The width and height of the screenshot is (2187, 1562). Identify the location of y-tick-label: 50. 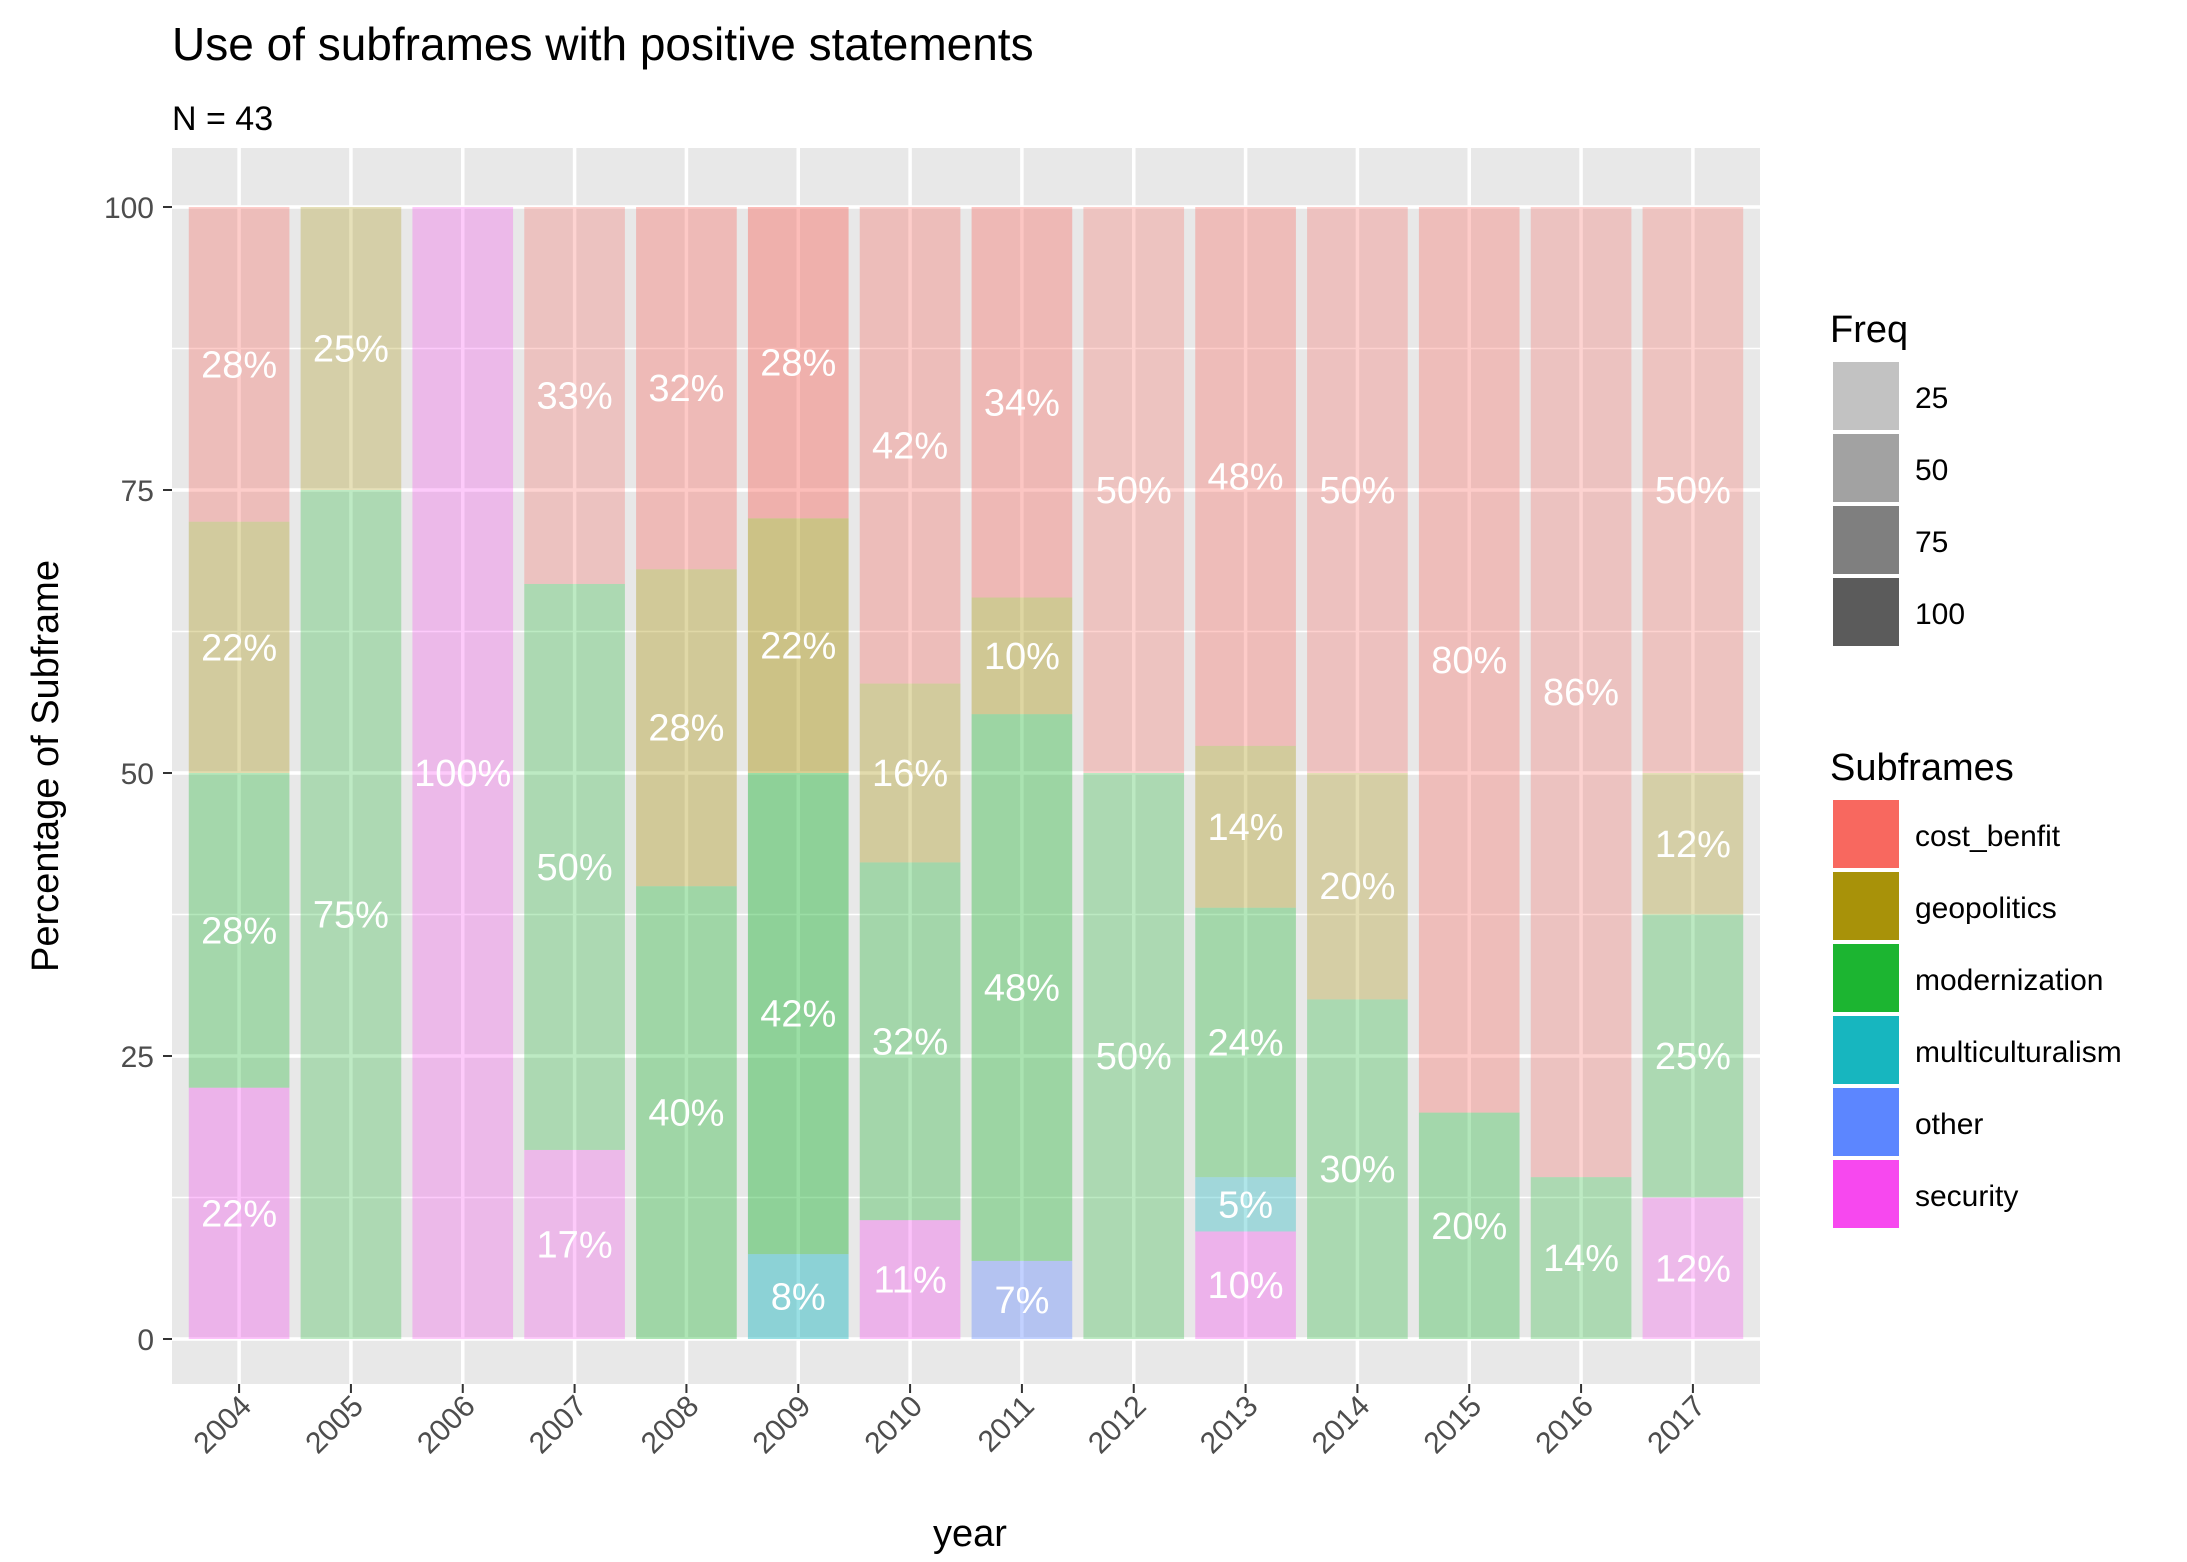
(137, 774).